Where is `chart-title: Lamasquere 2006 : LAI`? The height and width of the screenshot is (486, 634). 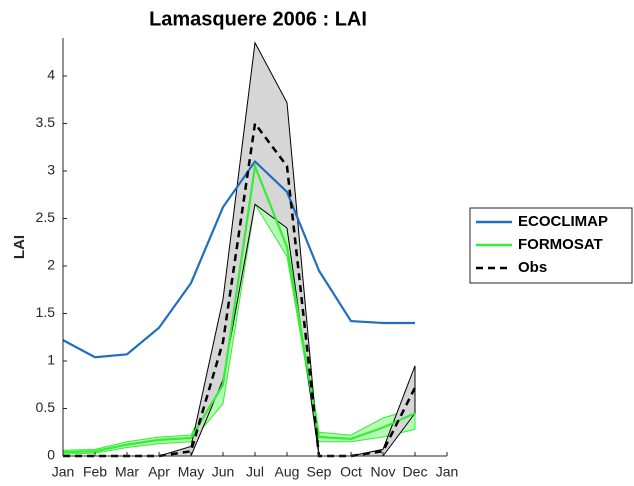
chart-title: Lamasquere 2006 : LAI is located at coordinates (258, 19).